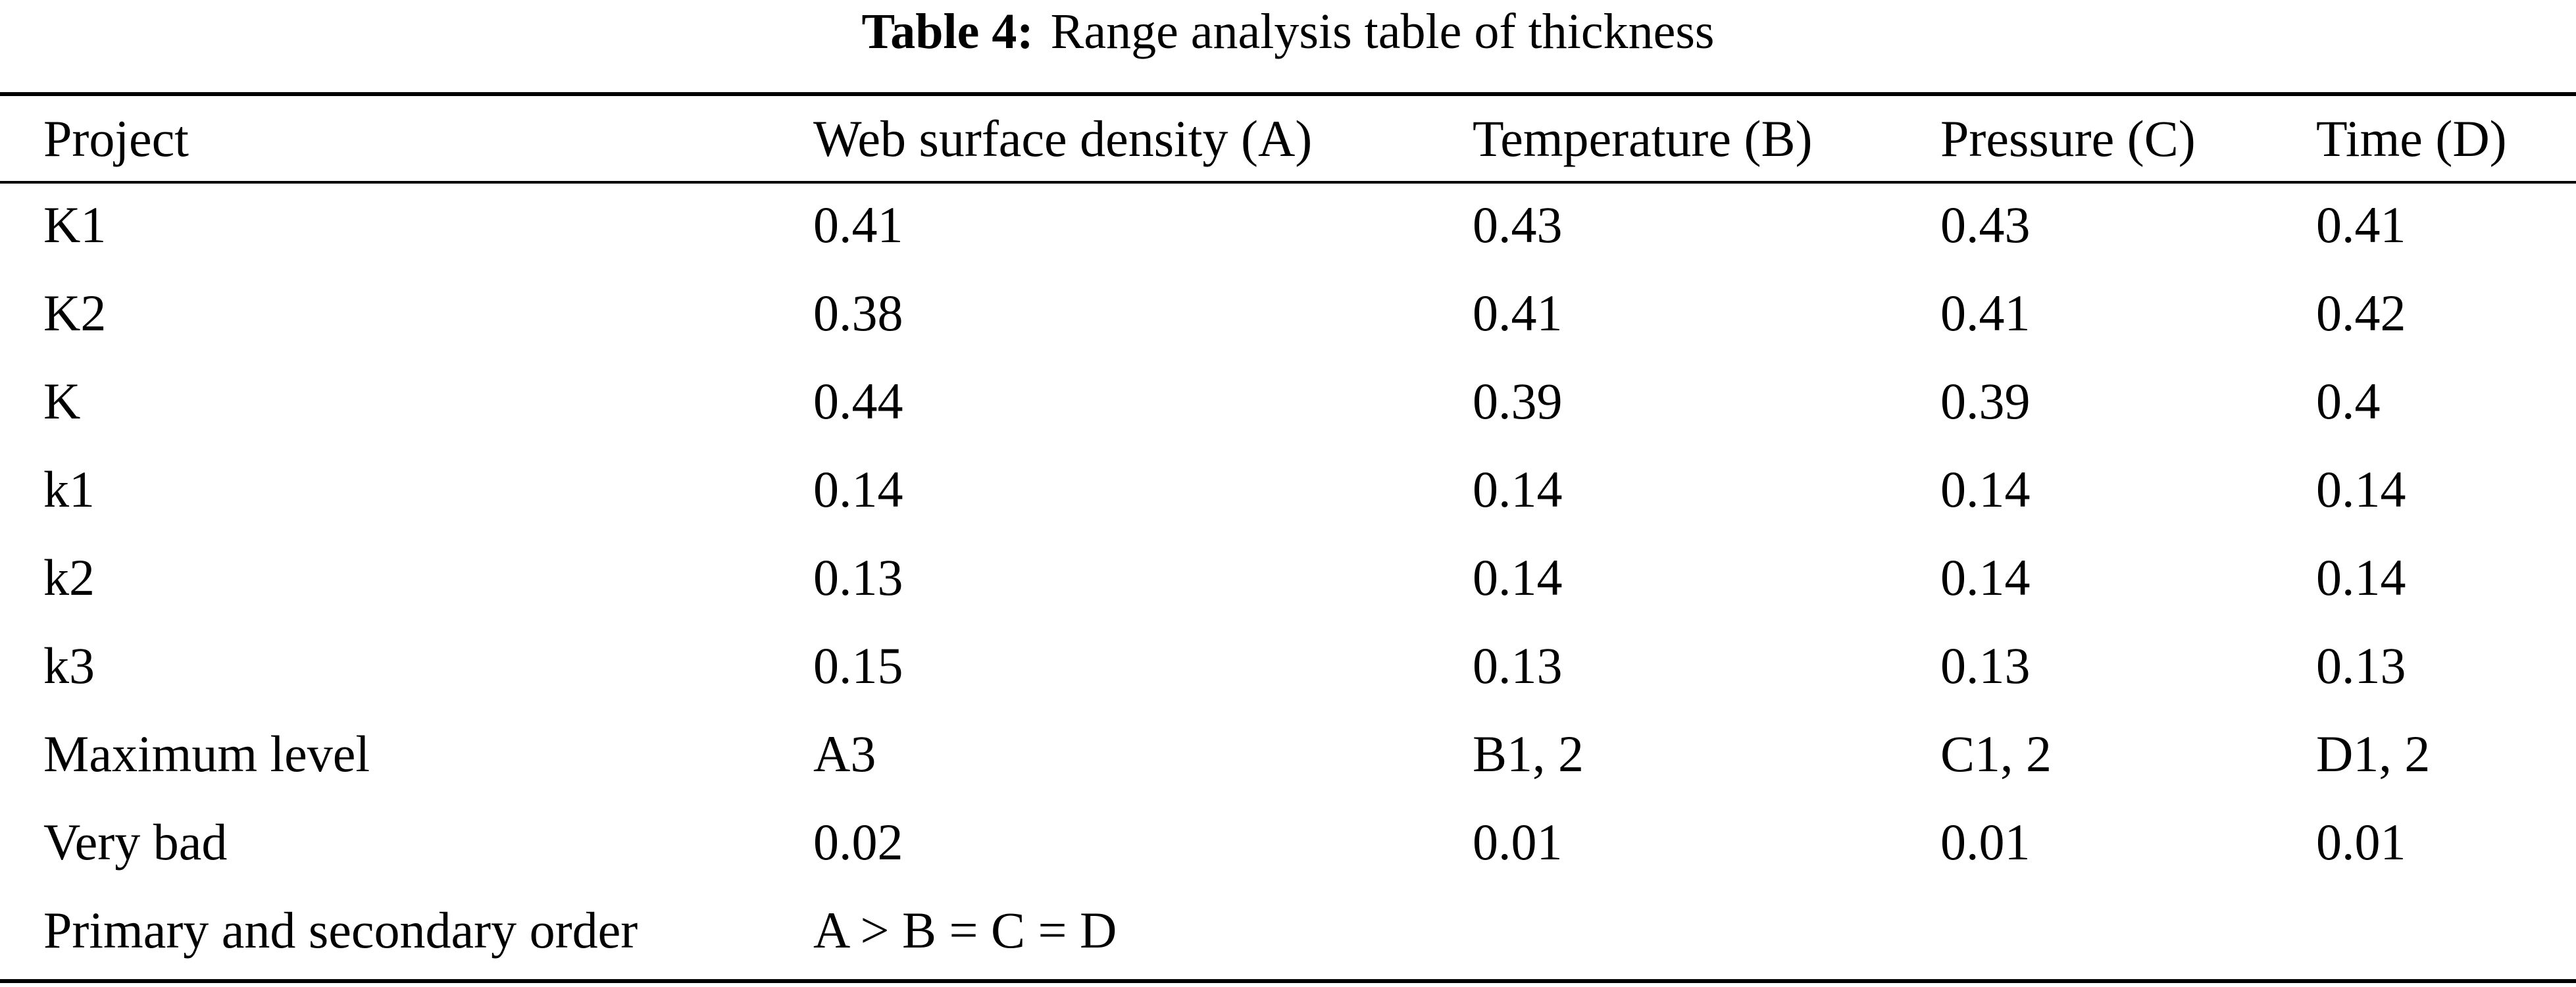 The height and width of the screenshot is (987, 2576). What do you see at coordinates (1288, 981) in the screenshot?
I see `table-bottom-rule` at bounding box center [1288, 981].